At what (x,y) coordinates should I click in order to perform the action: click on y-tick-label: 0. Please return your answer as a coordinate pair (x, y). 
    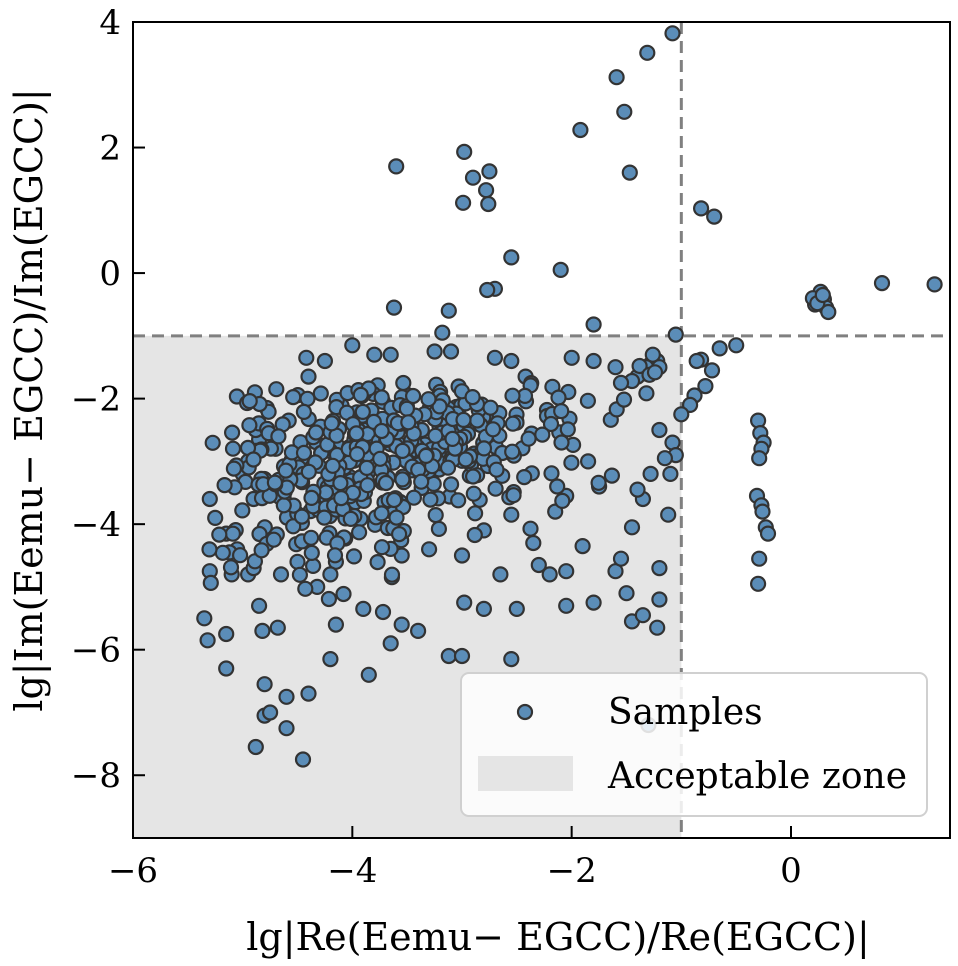
    Looking at the image, I should click on (110, 274).